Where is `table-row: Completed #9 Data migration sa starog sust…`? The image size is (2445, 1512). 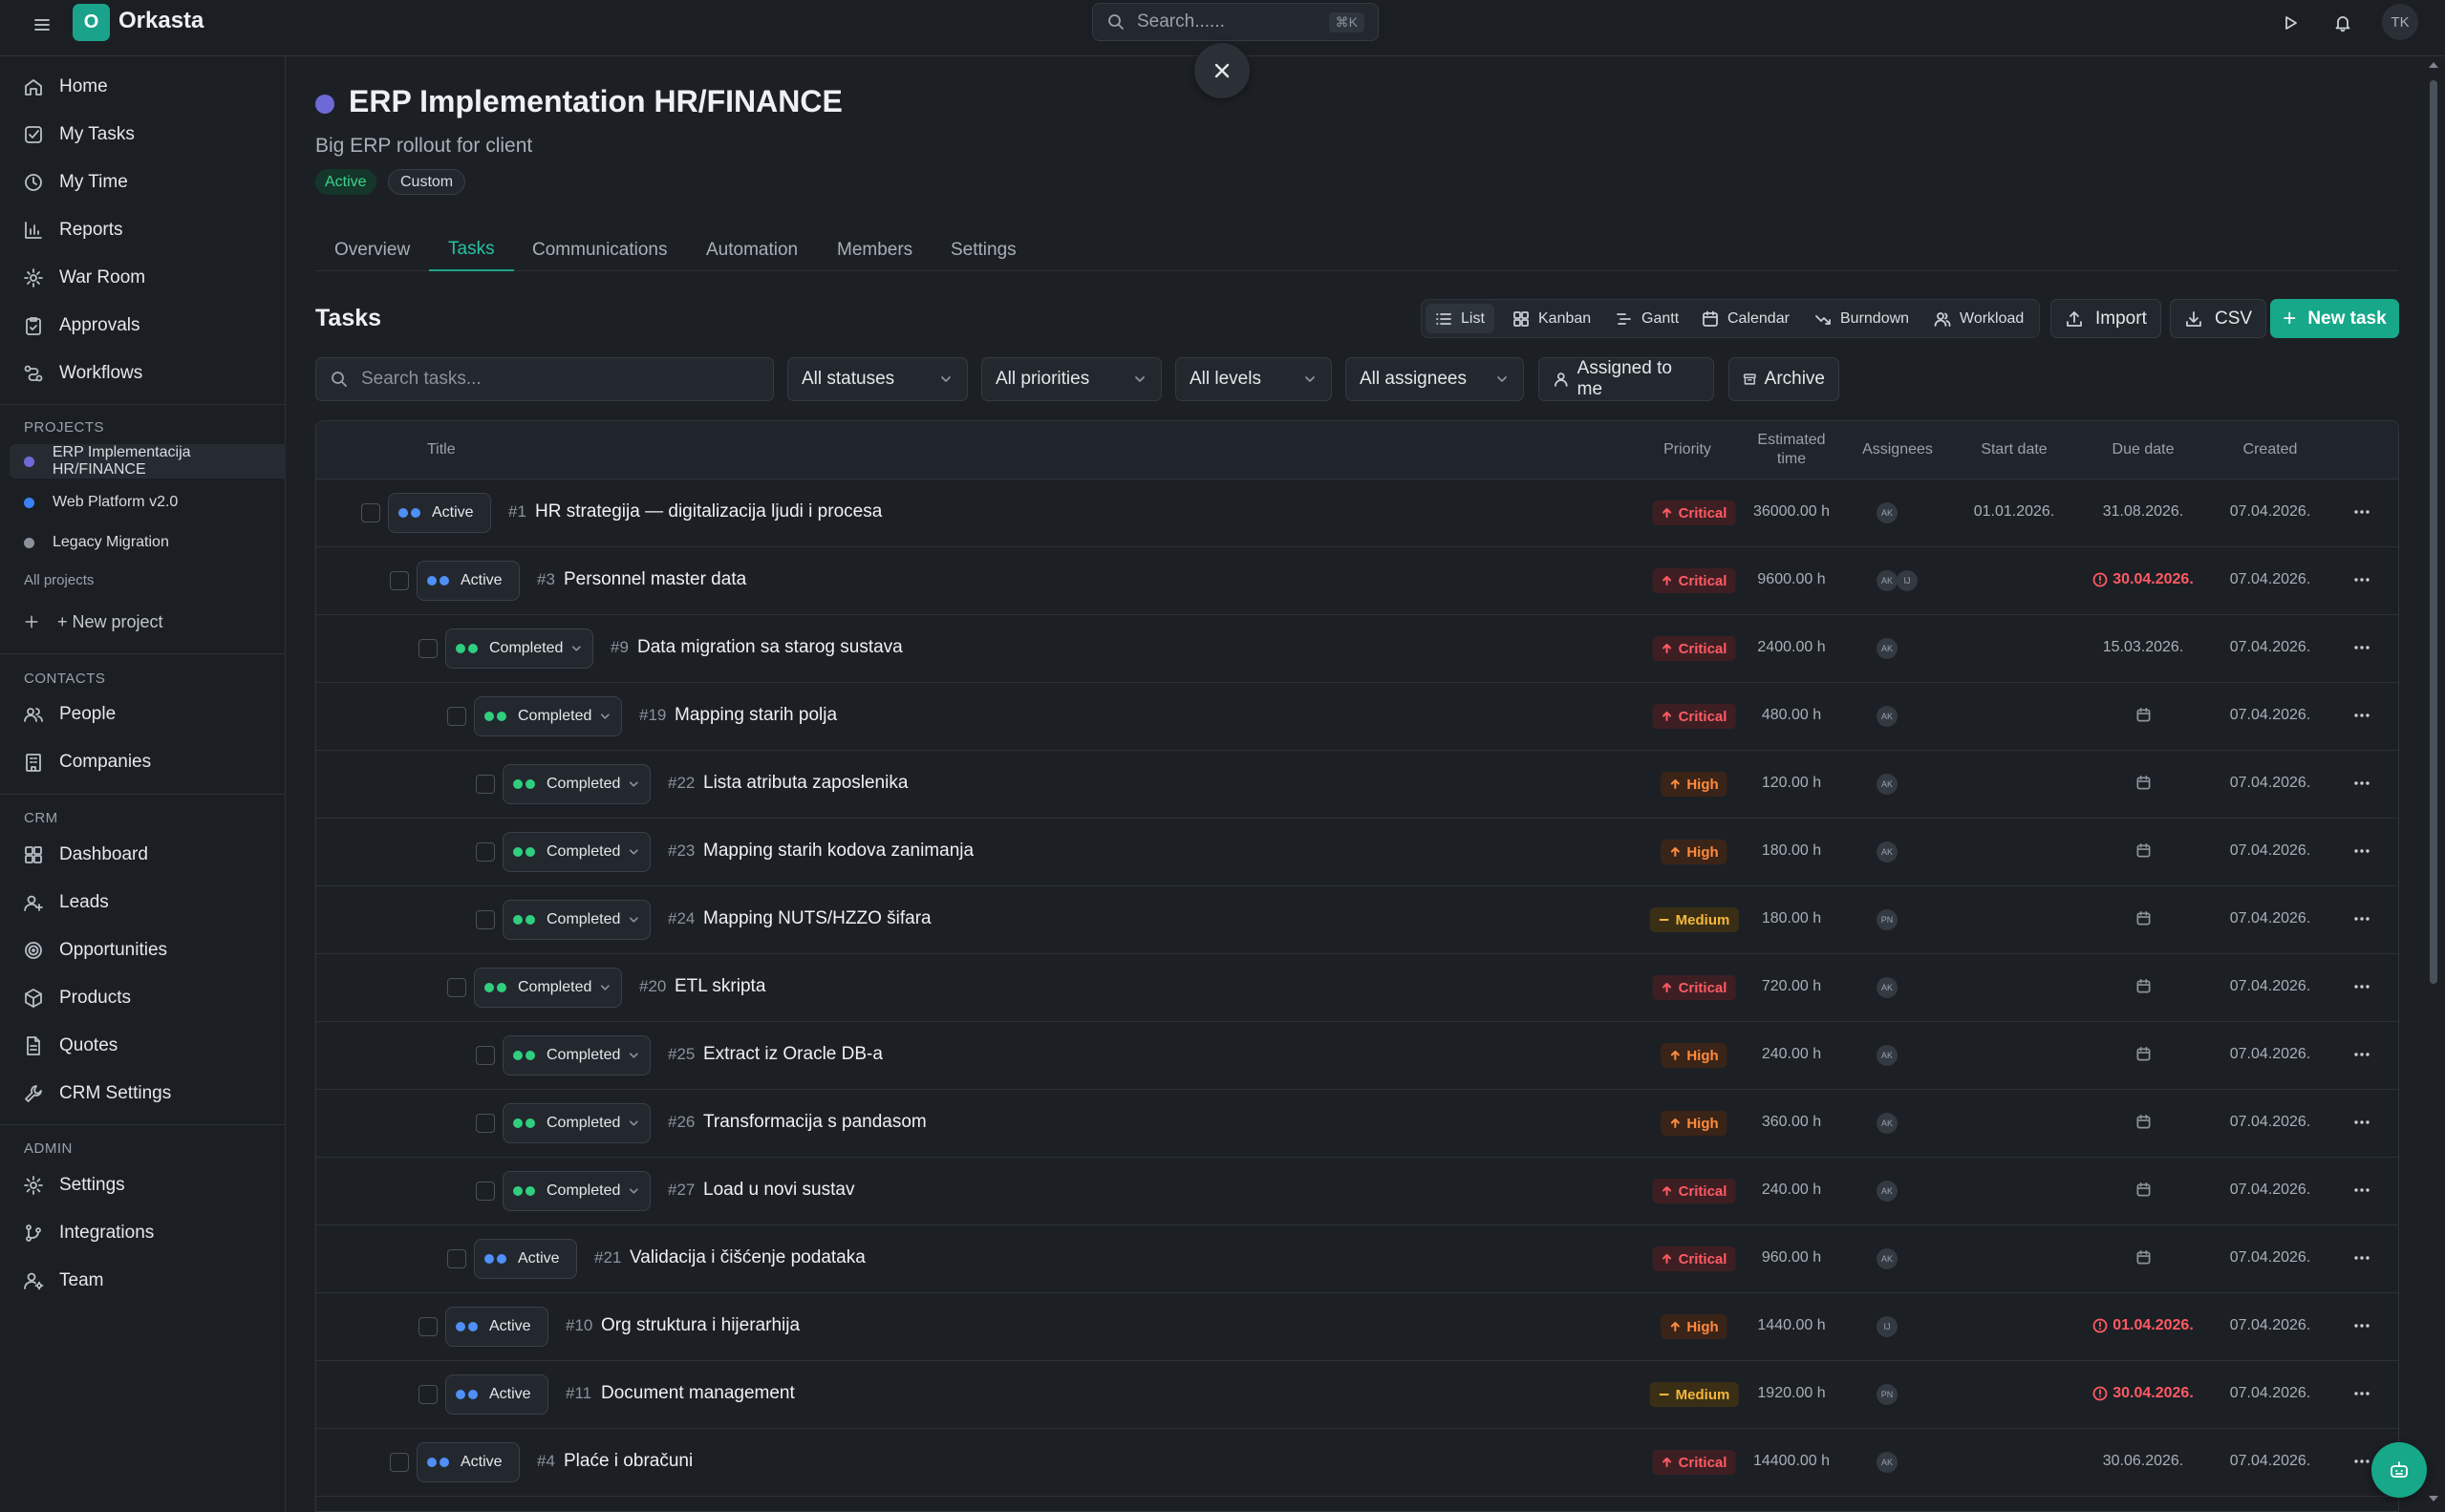 table-row: Completed #9 Data migration sa starog sust… is located at coordinates (1357, 649).